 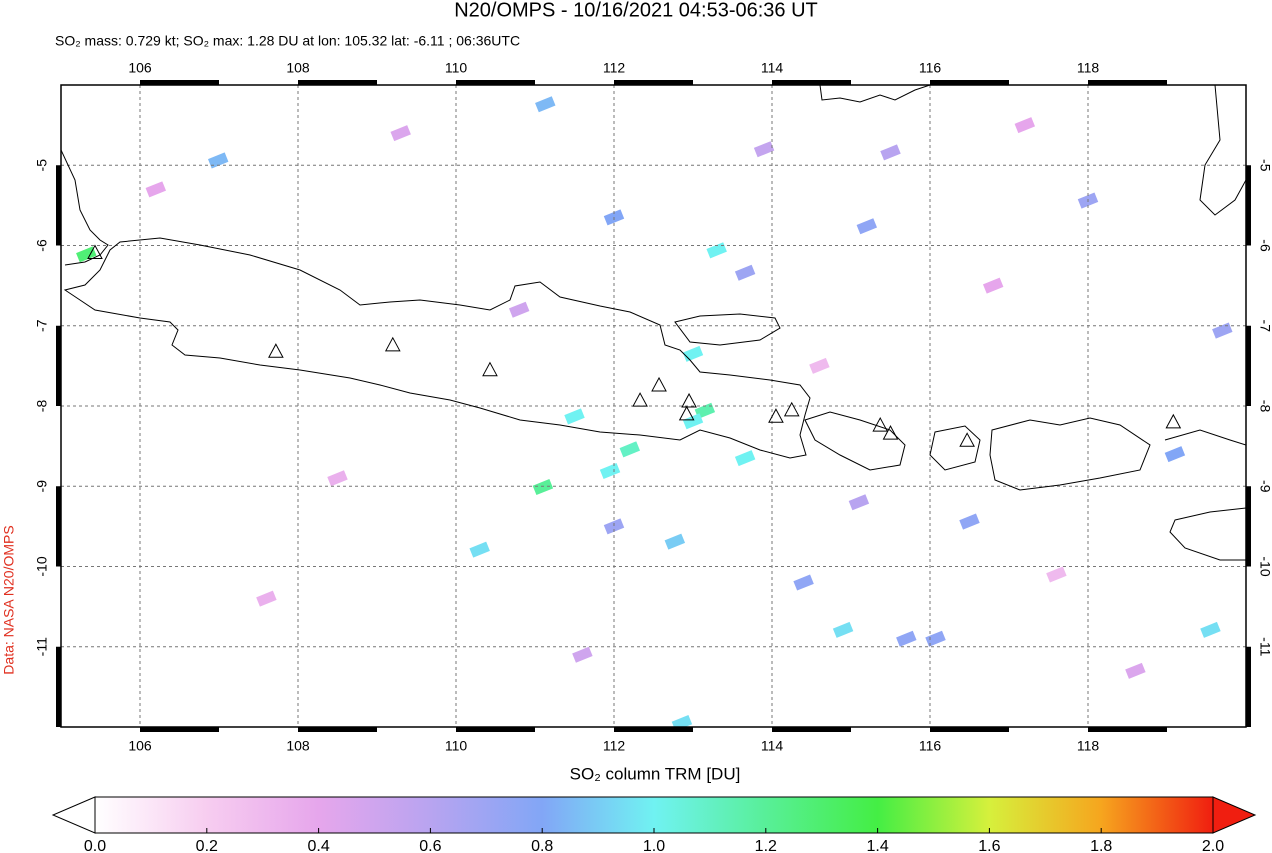 What do you see at coordinates (95, 845) in the screenshot?
I see `colorbar-tick-label: 0.0` at bounding box center [95, 845].